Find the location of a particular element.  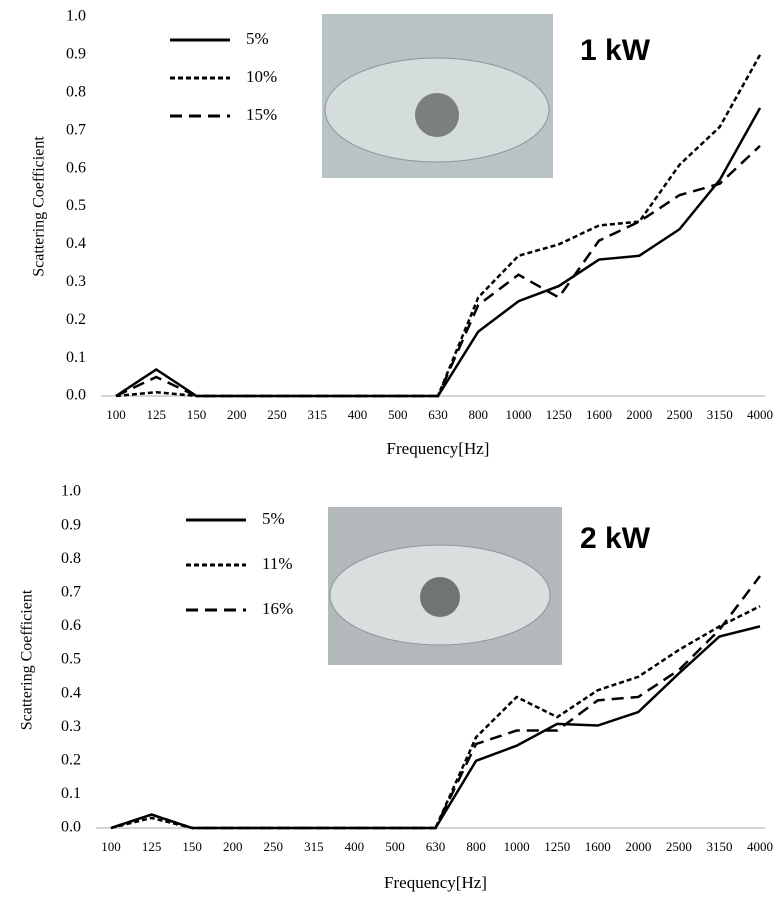

legend-label: 10% is located at coordinates (261, 76).